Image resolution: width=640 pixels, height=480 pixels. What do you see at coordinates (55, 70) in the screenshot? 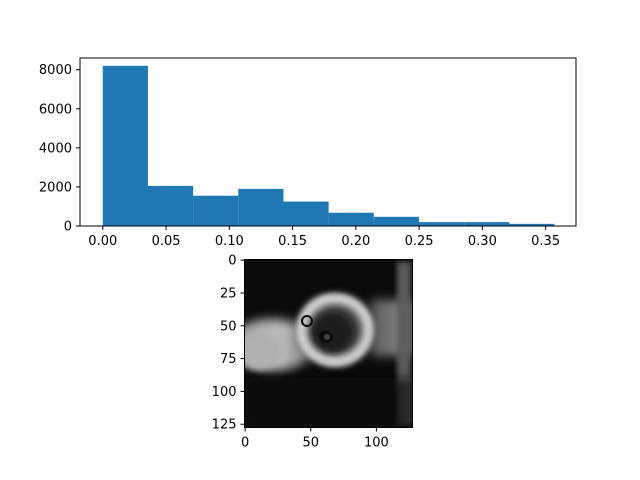
I see `histogram-y-tick-label: 8000` at bounding box center [55, 70].